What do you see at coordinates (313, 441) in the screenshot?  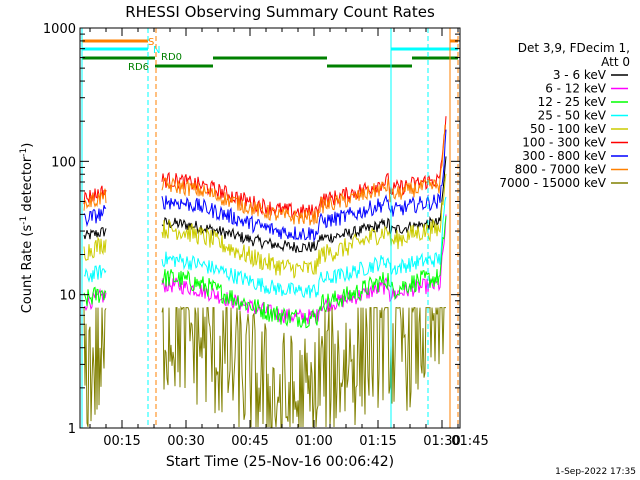 I see `x-tick-label: 01:00` at bounding box center [313, 441].